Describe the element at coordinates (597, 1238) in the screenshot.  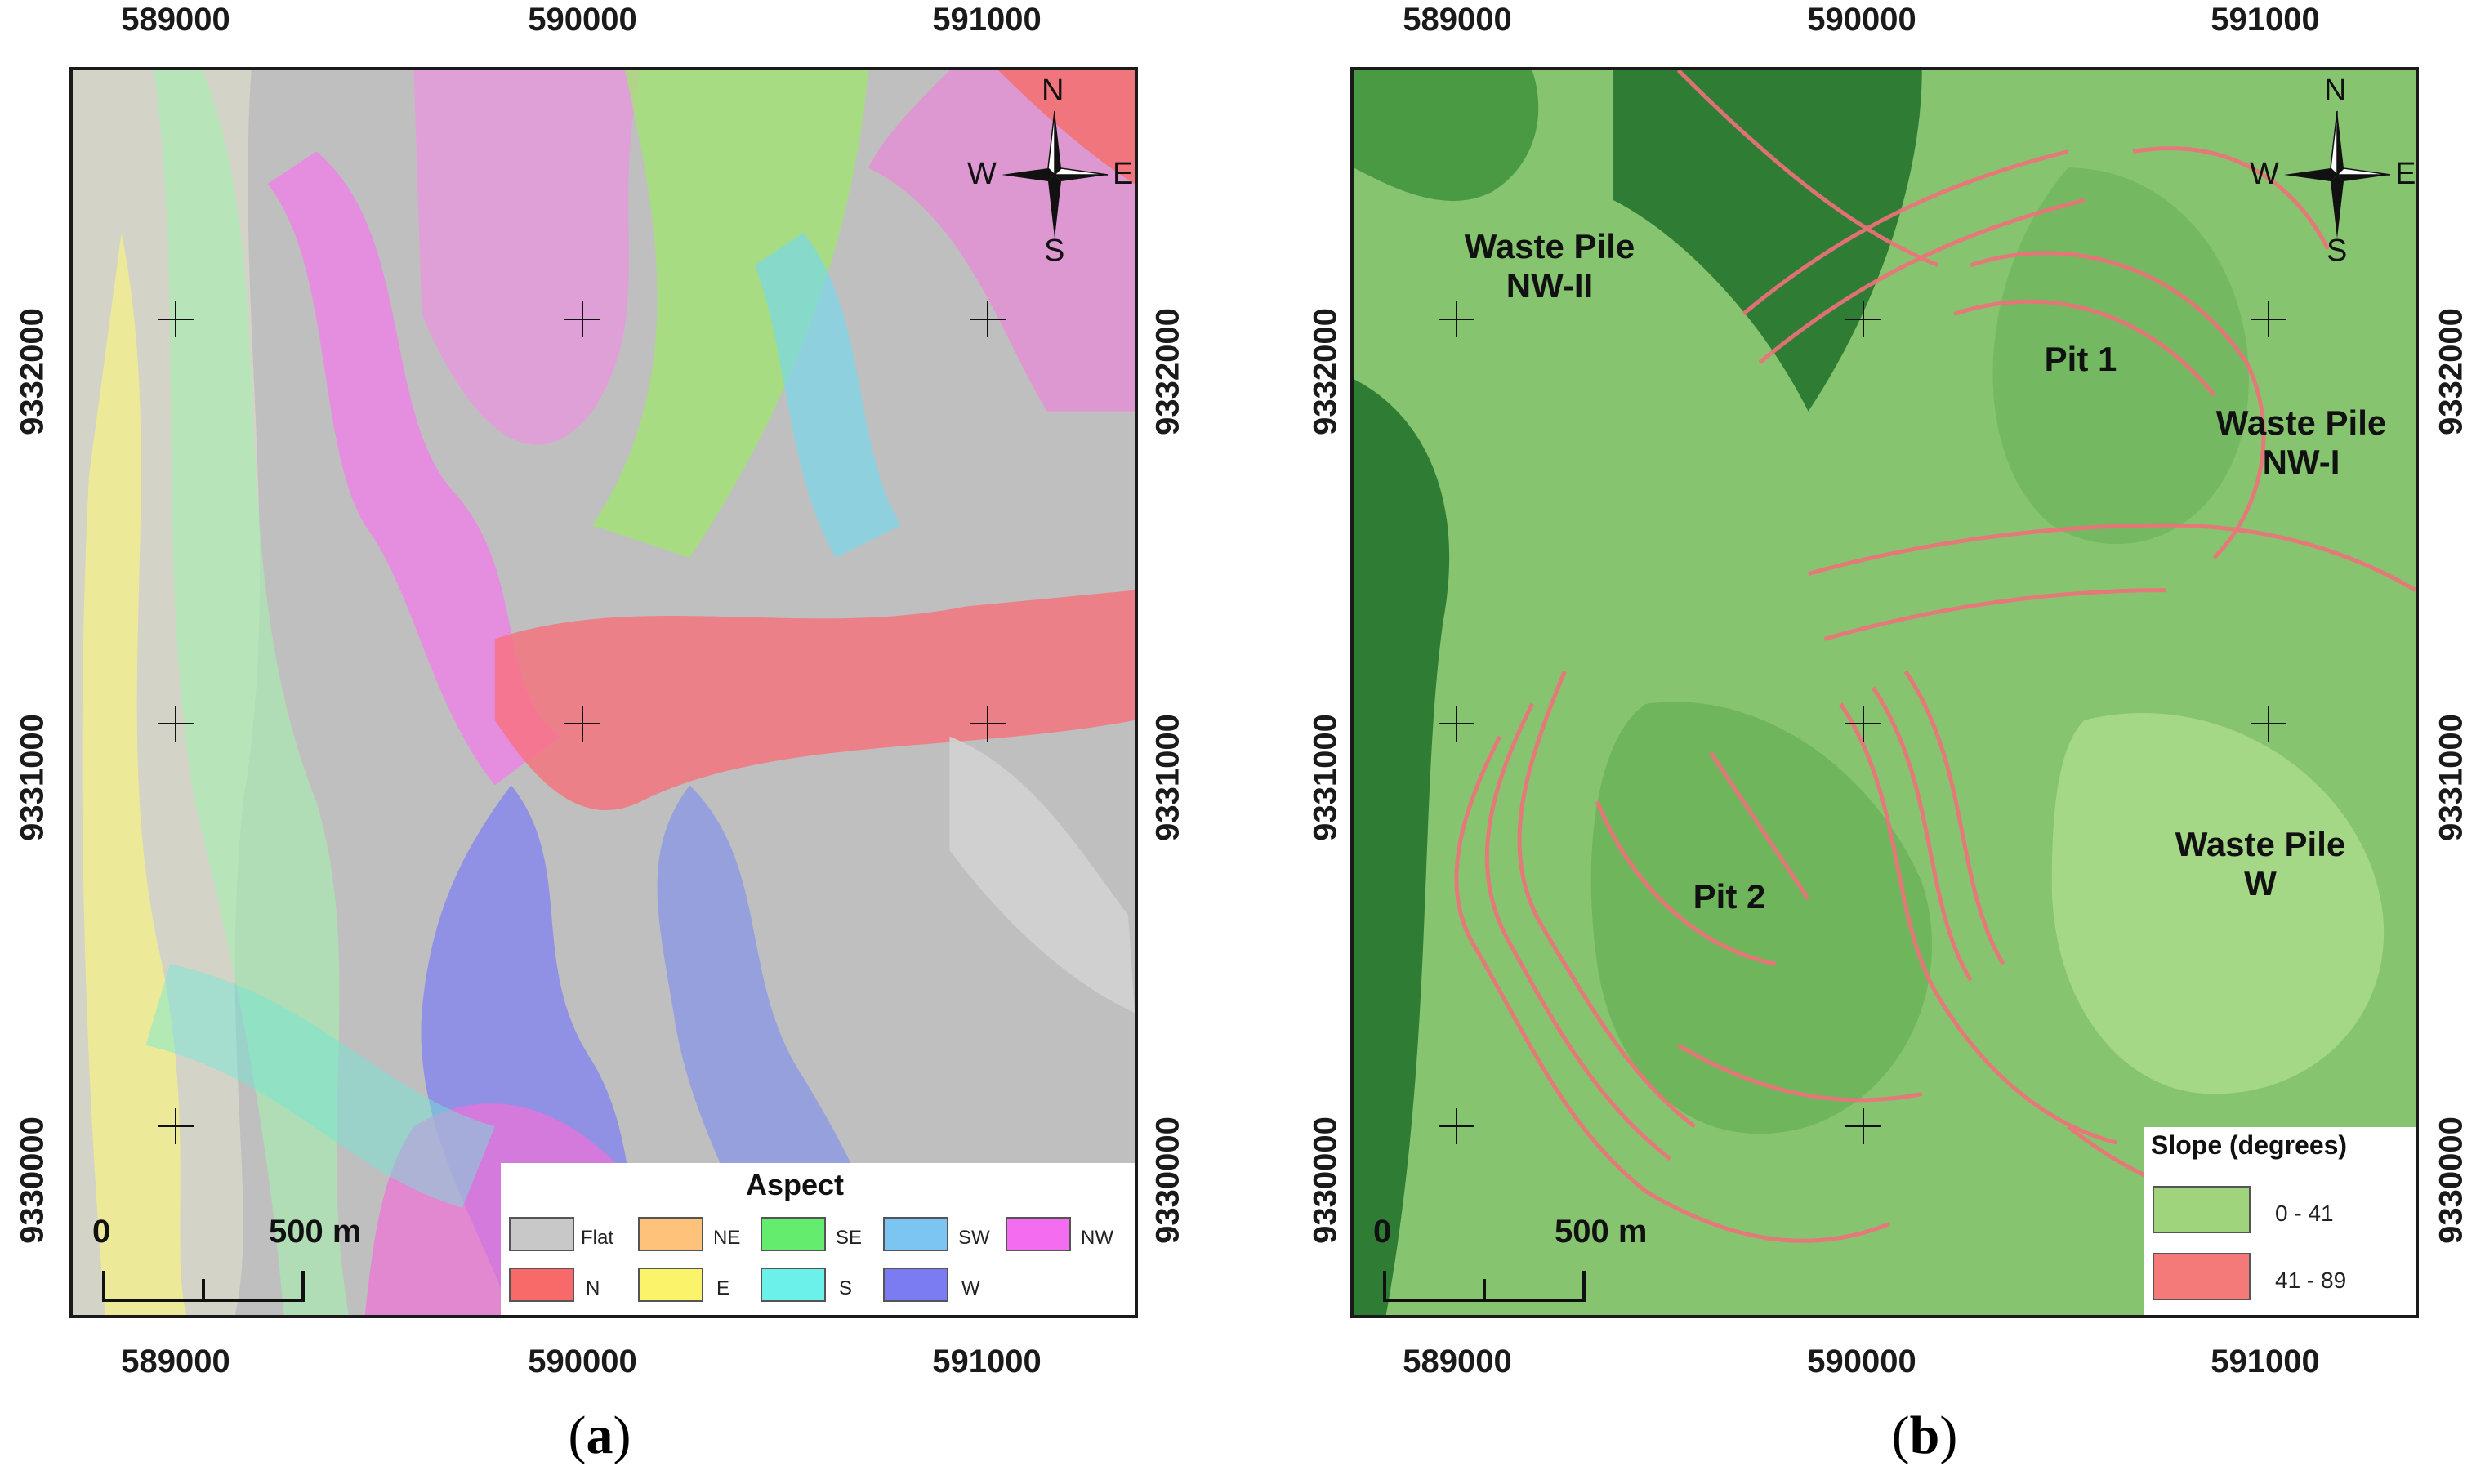
I see `legend-label-flat: Flat` at that location.